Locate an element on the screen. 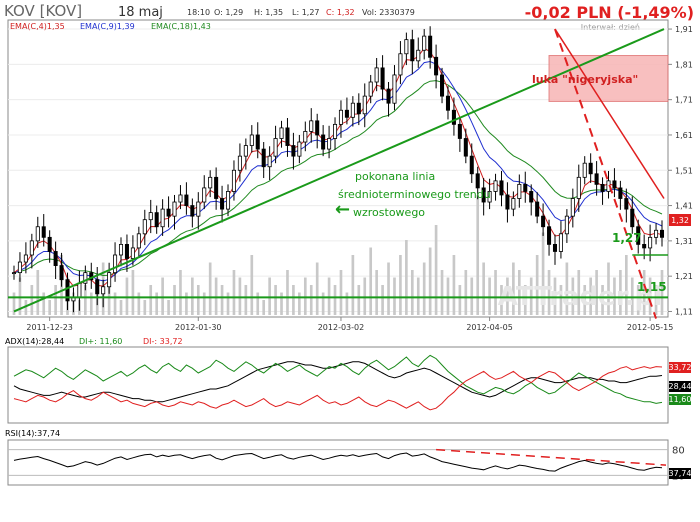 This screenshot has height=522, width=700. price-change: -0,02 PLN (-1,49%) is located at coordinates (609, 12).